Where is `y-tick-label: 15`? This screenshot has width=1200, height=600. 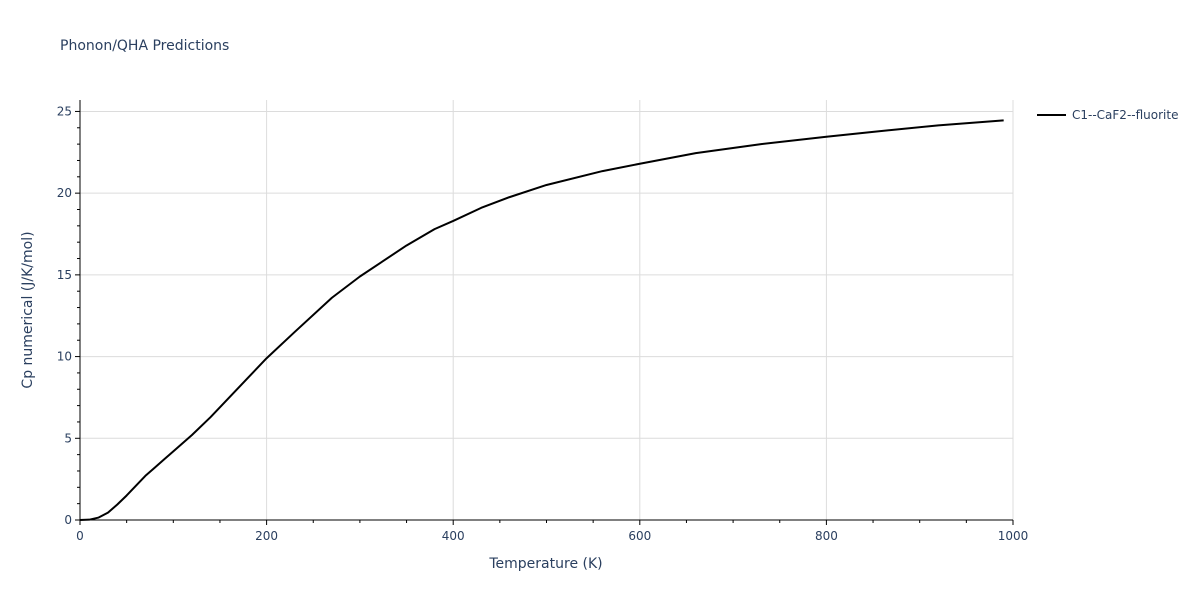
y-tick-label: 15 is located at coordinates (64, 275).